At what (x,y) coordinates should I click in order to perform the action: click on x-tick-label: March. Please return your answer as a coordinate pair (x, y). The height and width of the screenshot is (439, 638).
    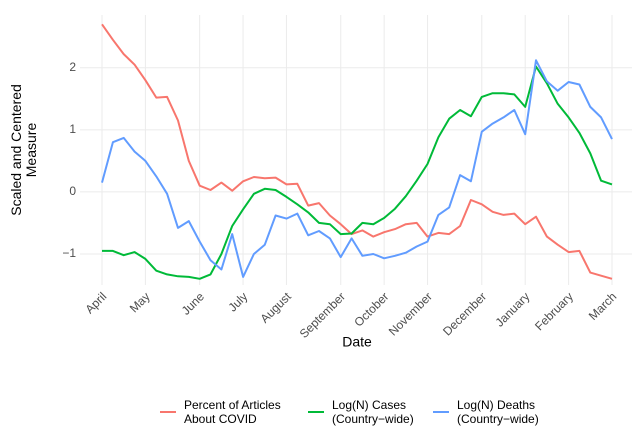
    Looking at the image, I should click on (602, 305).